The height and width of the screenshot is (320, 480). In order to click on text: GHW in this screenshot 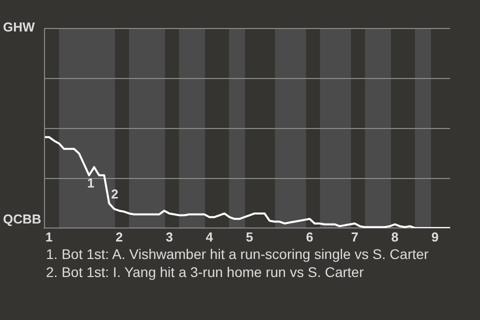, I will do `click(19, 27)`.